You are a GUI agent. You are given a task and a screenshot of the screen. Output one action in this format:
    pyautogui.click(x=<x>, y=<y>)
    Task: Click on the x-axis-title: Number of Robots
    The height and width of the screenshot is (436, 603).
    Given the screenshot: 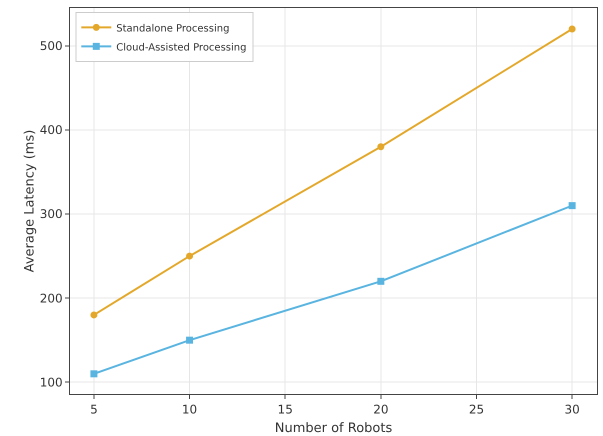 What is the action you would take?
    pyautogui.click(x=333, y=428)
    